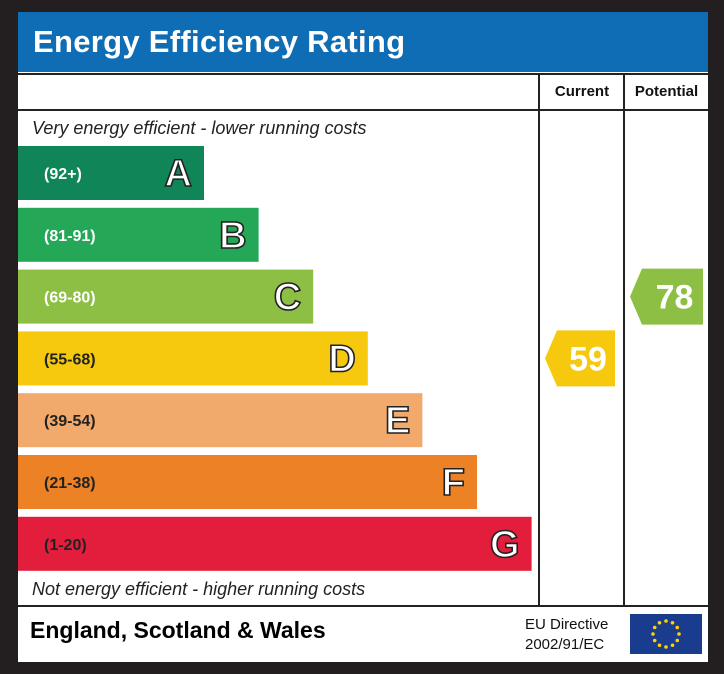  What do you see at coordinates (505, 545) in the screenshot?
I see `band-letter-label: G` at bounding box center [505, 545].